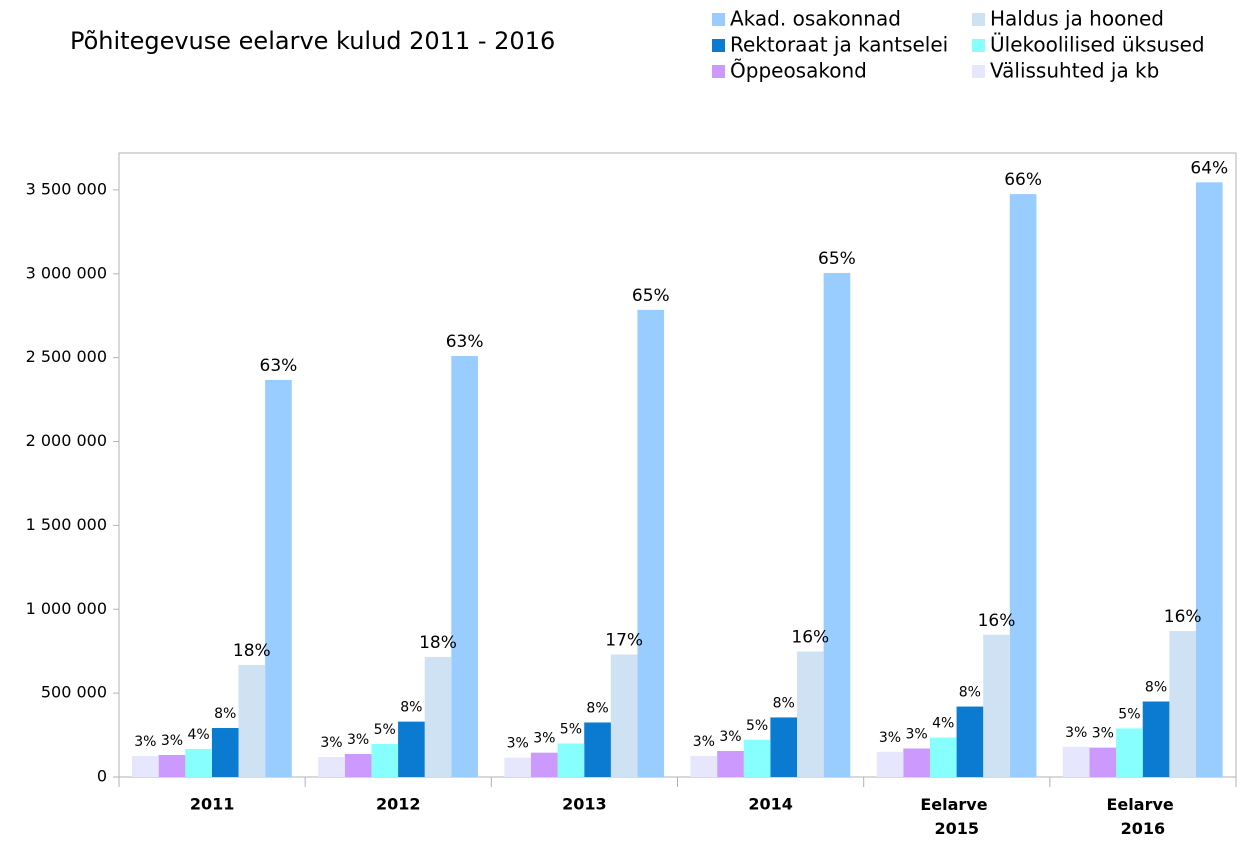 This screenshot has height=841, width=1242. I want to click on y-tick-label: 500 000, so click(74, 692).